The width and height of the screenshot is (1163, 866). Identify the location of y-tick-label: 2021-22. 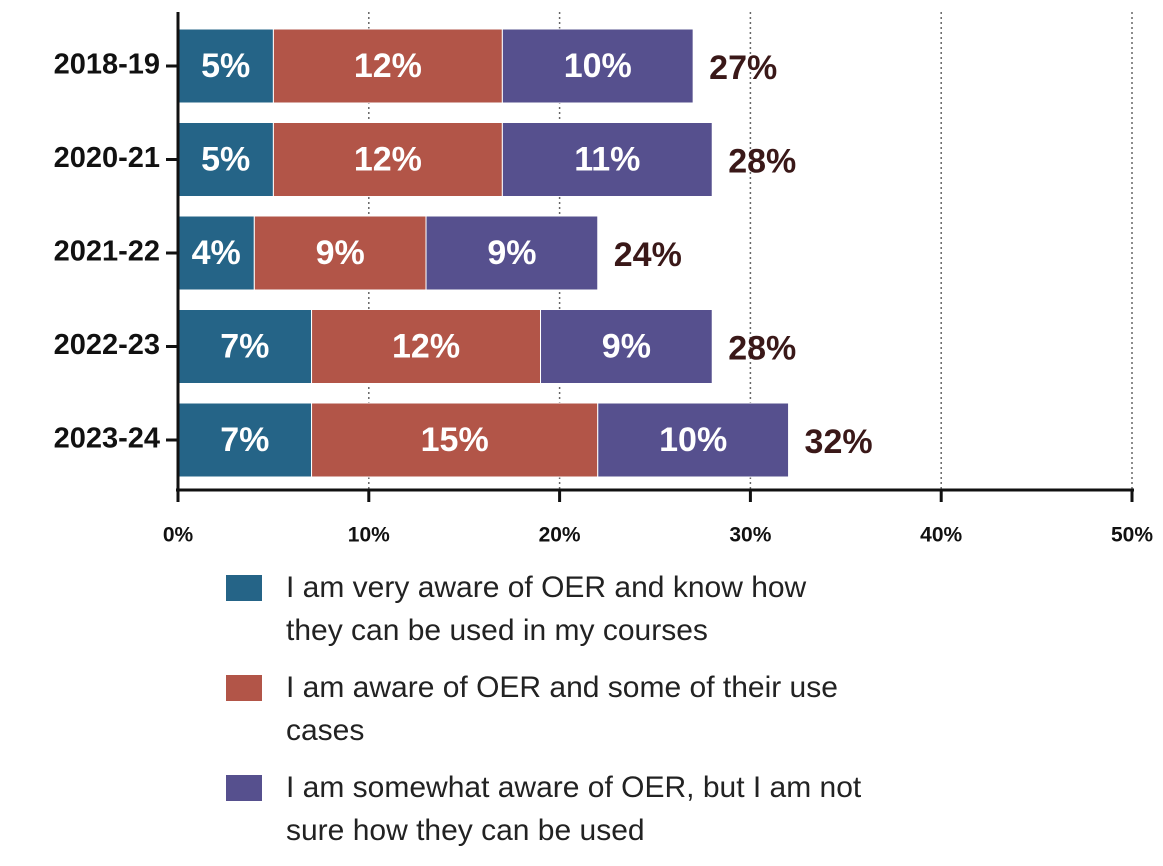
(107, 252).